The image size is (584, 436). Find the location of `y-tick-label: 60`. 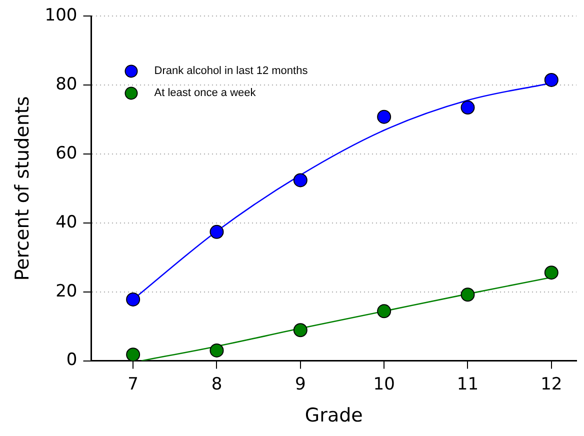

y-tick-label: 60 is located at coordinates (67, 153).